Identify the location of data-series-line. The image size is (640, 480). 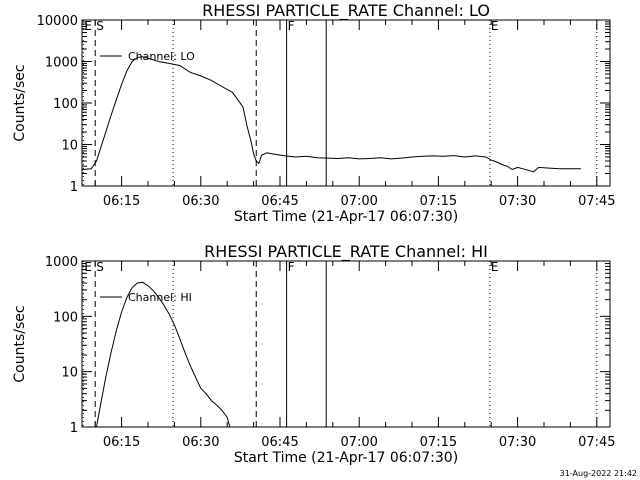
(163, 354).